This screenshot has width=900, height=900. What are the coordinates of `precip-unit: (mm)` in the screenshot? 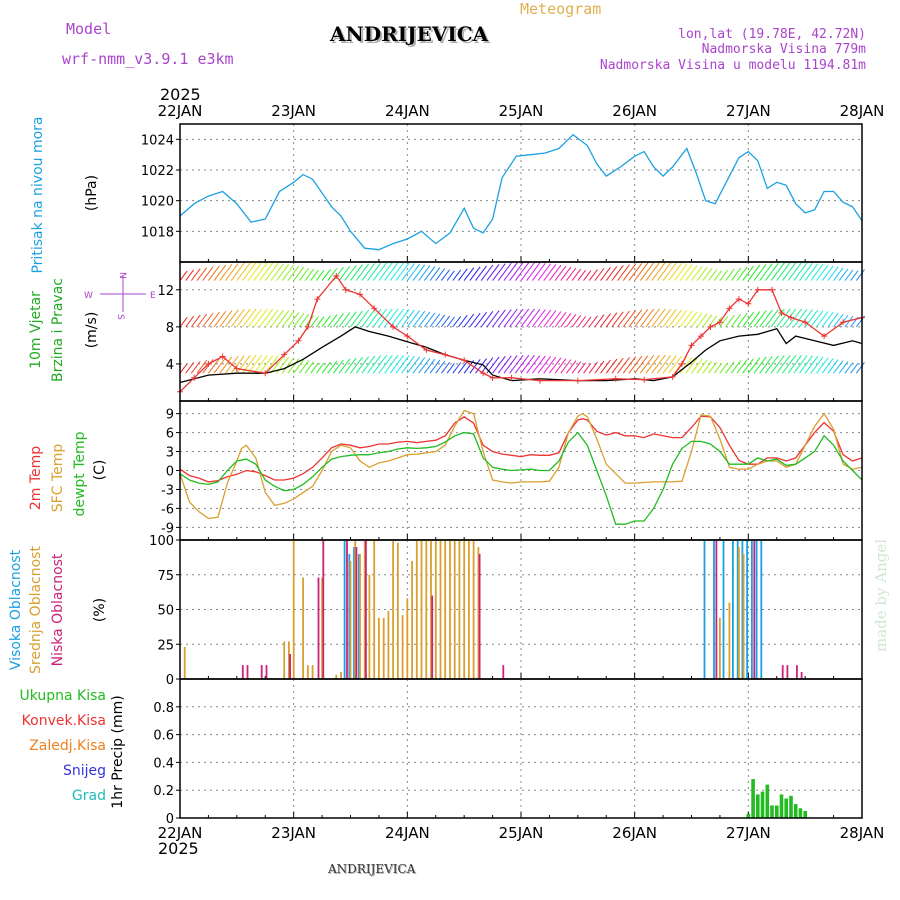 It's located at (118, 714).